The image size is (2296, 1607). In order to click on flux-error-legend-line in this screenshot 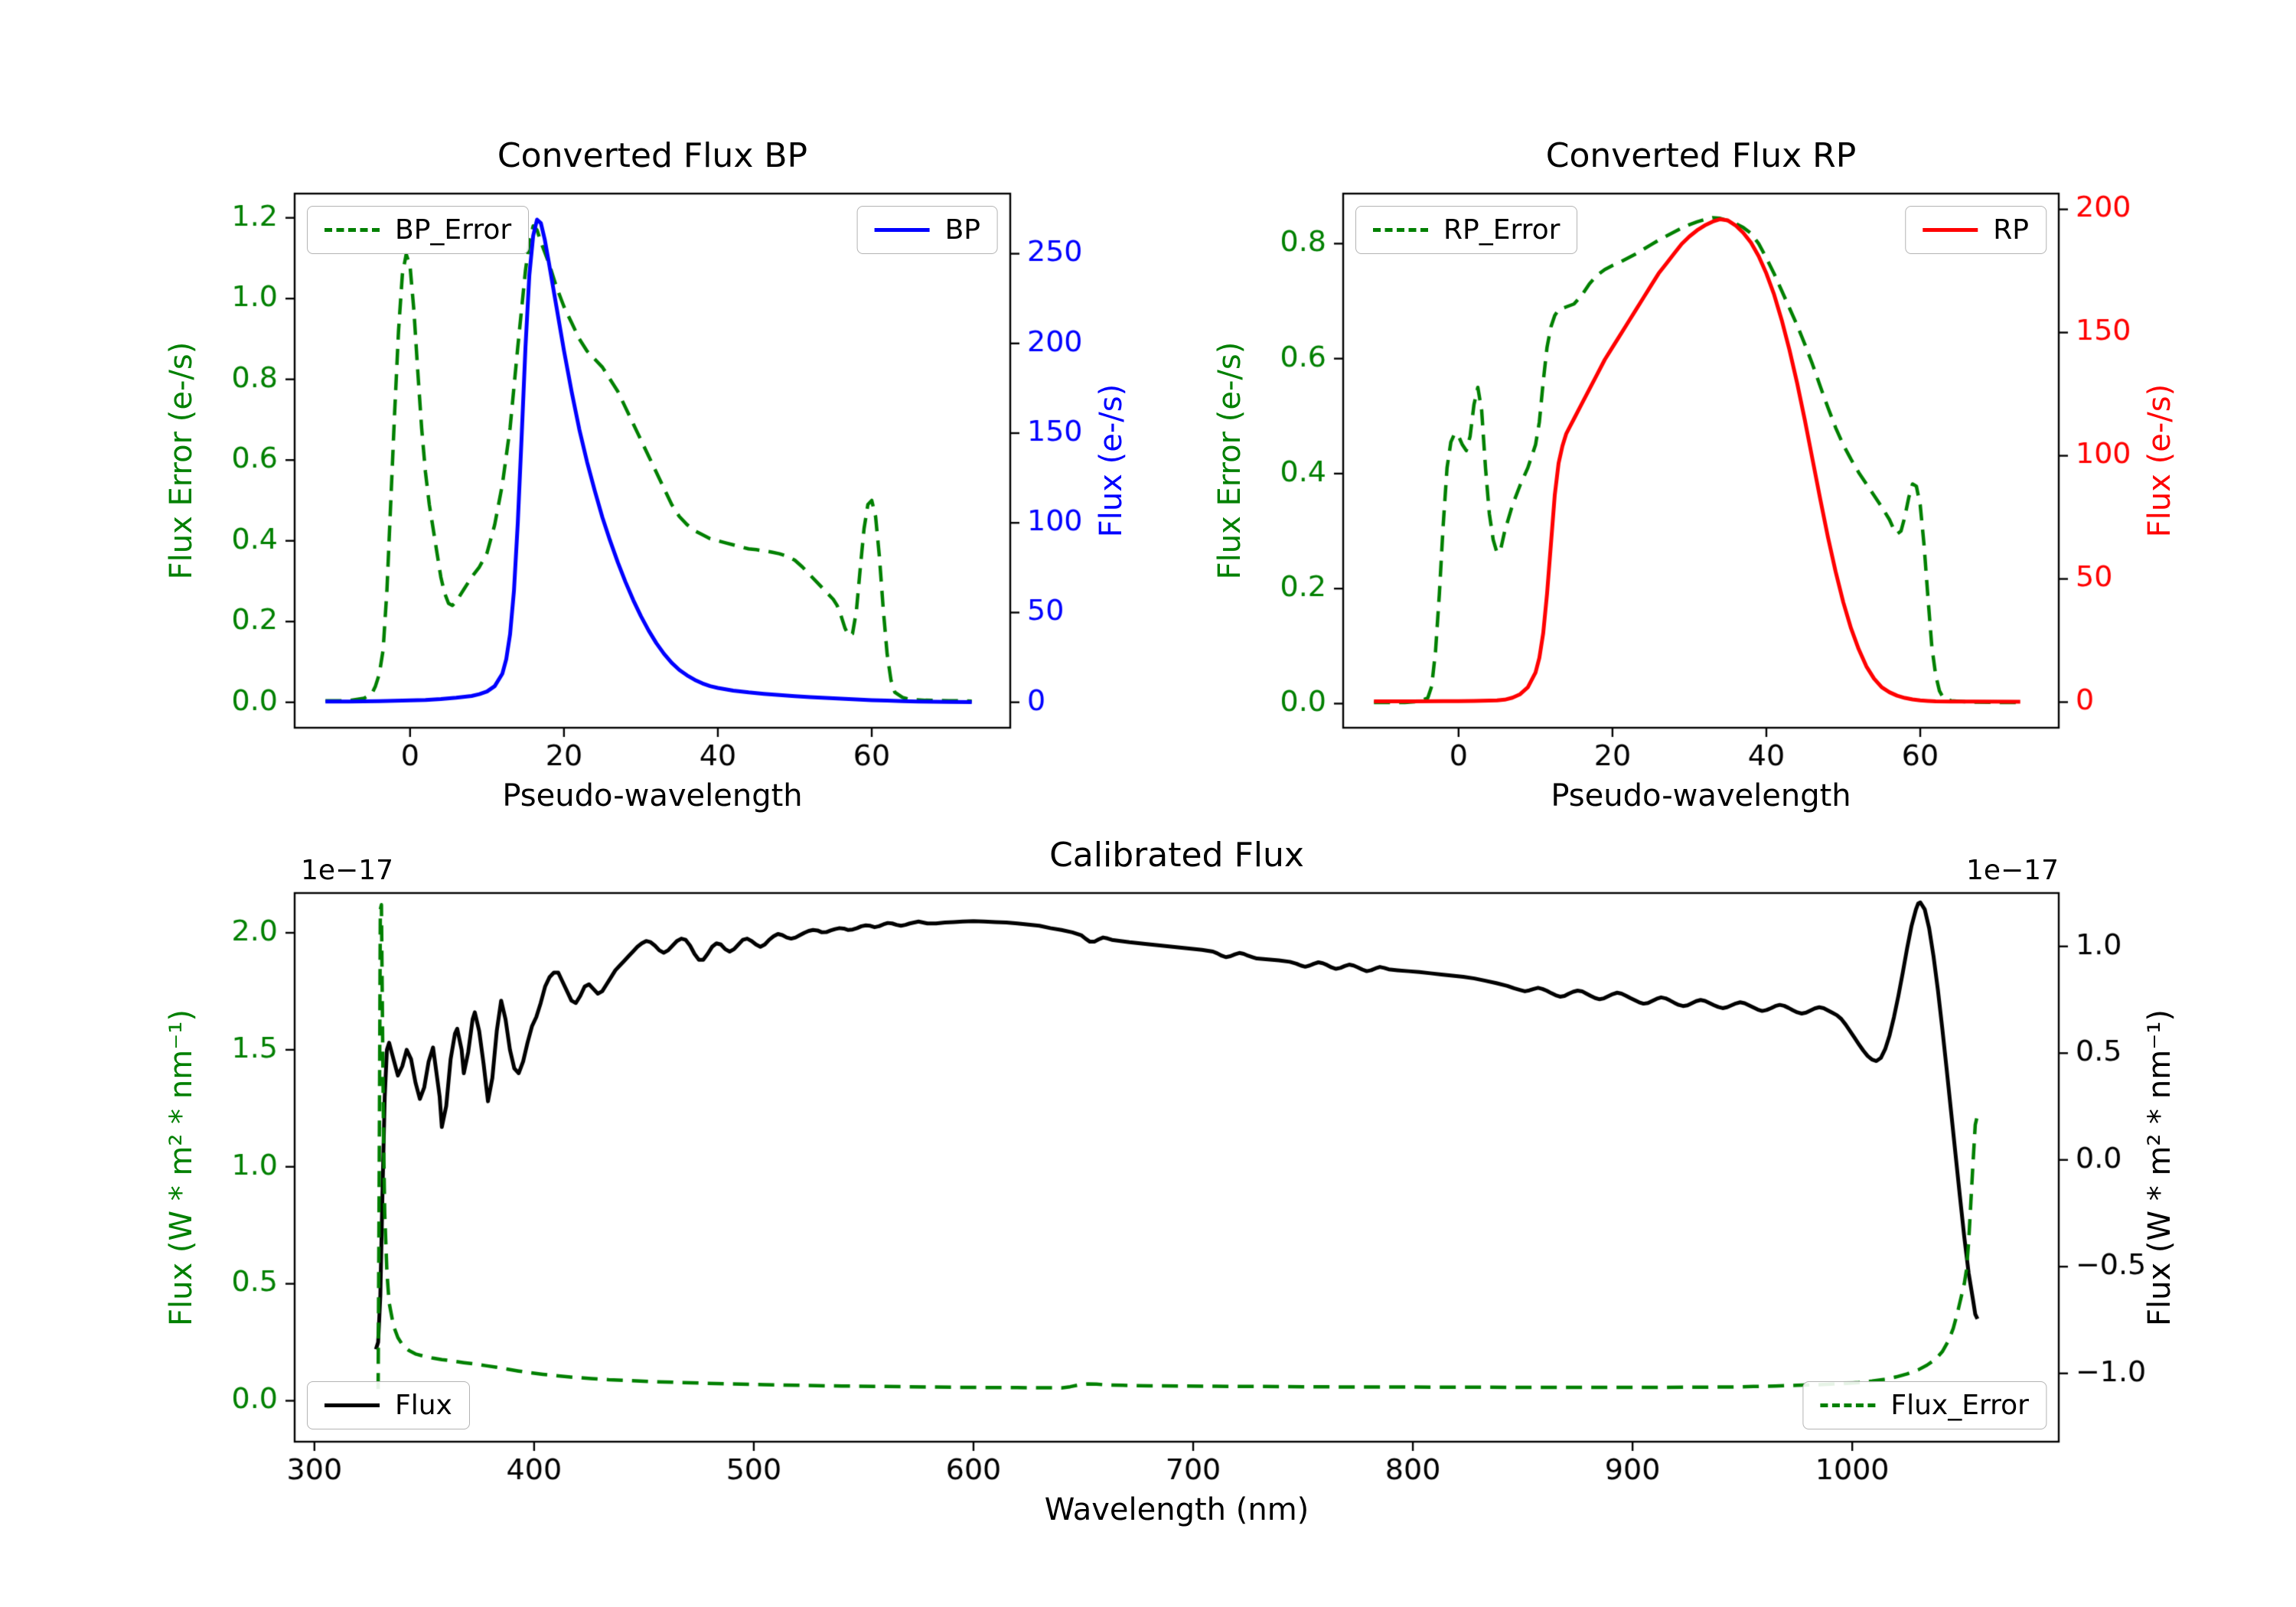, I will do `click(1848, 1405)`.